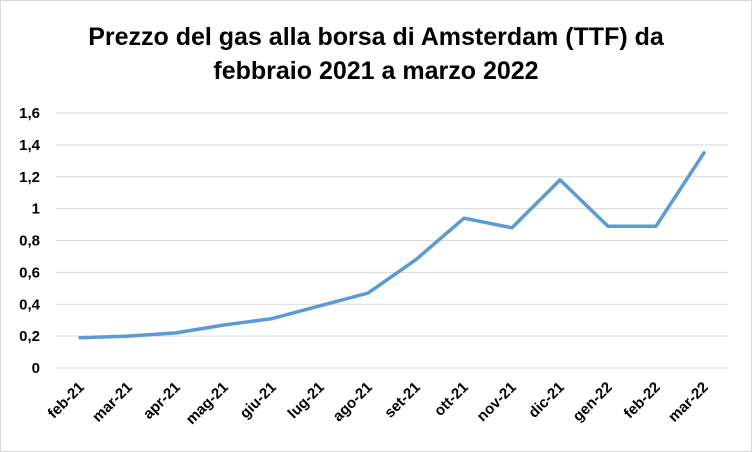 The height and width of the screenshot is (452, 752). Describe the element at coordinates (162, 401) in the screenshot. I see `x-tick-label: apr-21` at that location.